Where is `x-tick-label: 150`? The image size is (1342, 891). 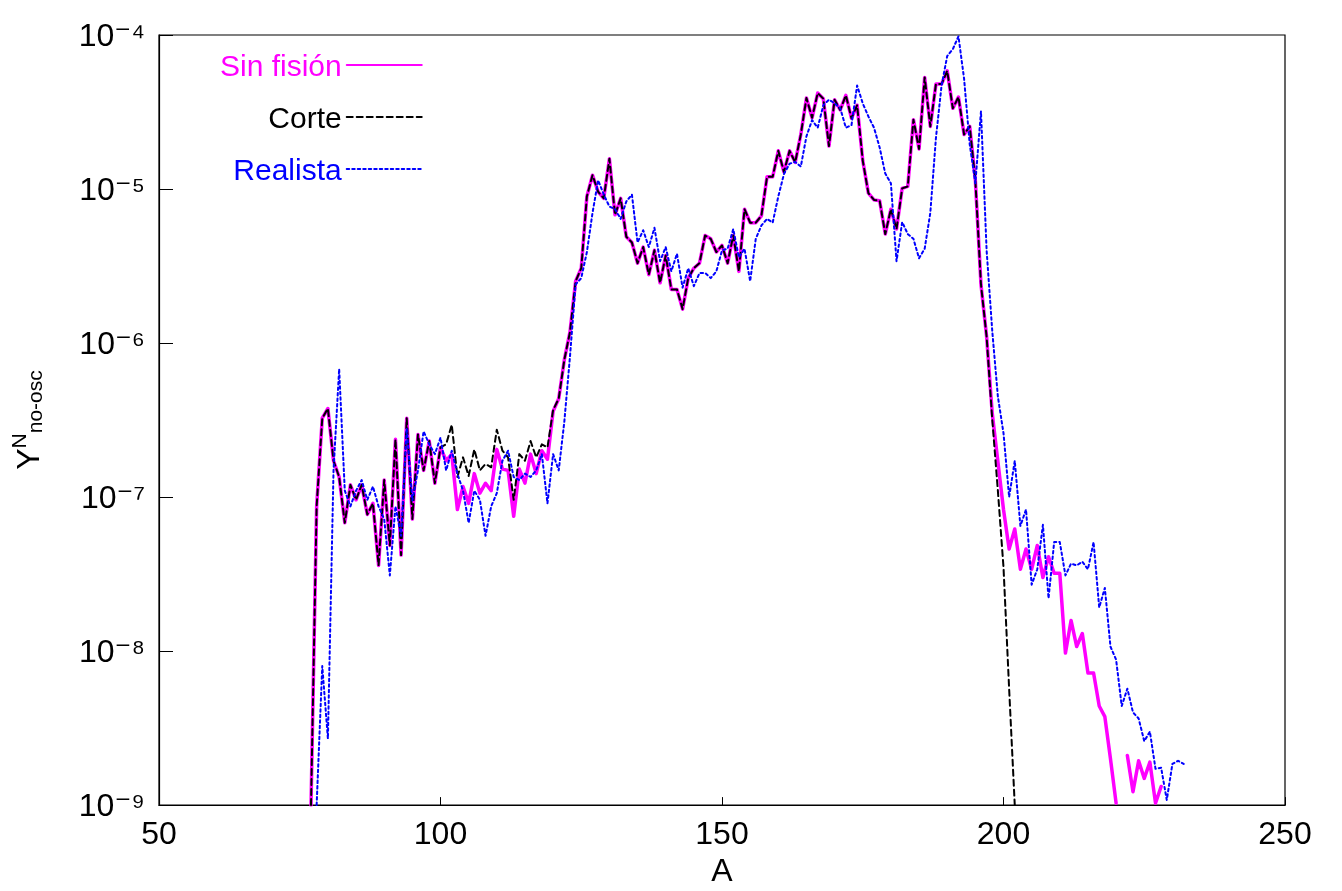 x-tick-label: 150 is located at coordinates (722, 833).